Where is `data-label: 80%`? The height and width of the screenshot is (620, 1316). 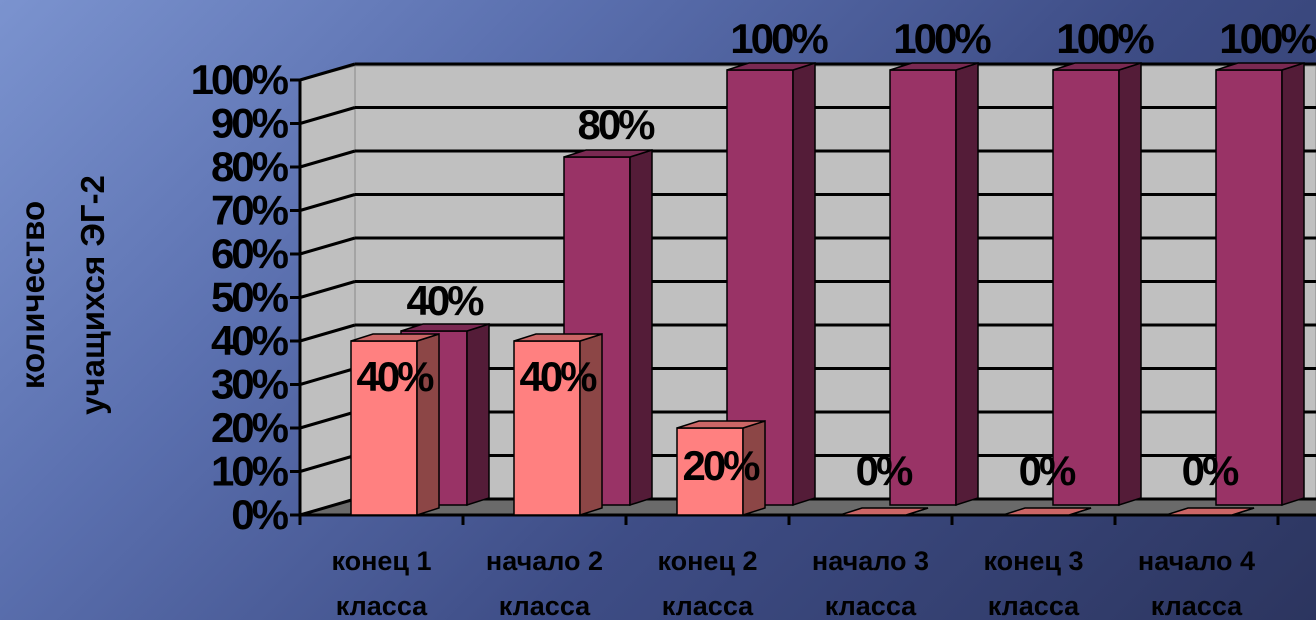
data-label: 80% is located at coordinates (616, 124).